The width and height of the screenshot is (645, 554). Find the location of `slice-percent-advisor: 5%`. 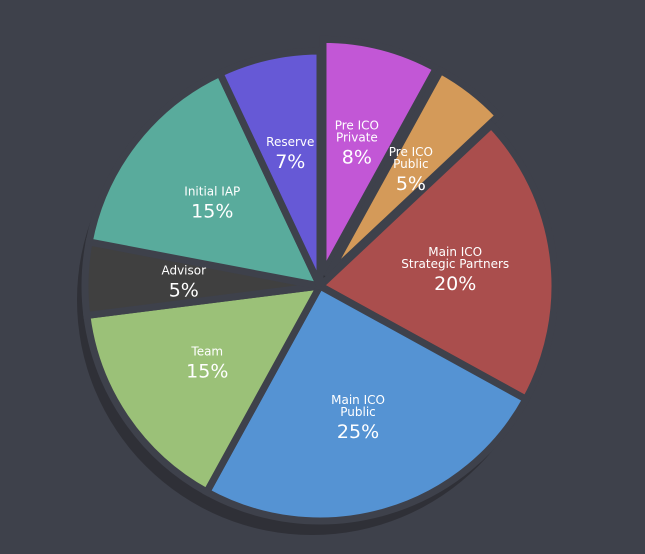

slice-percent-advisor: 5% is located at coordinates (184, 291).